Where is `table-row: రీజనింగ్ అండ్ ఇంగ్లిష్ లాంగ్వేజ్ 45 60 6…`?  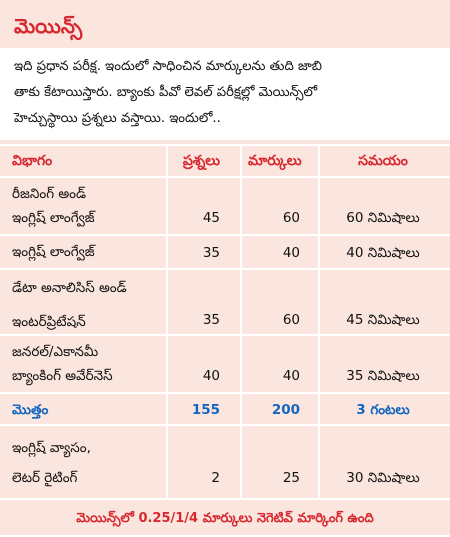 table-row: రీజనింగ్ అండ్ ఇంగ్లిష్ లాంగ్వేజ్ 45 60 6… is located at coordinates (225, 205).